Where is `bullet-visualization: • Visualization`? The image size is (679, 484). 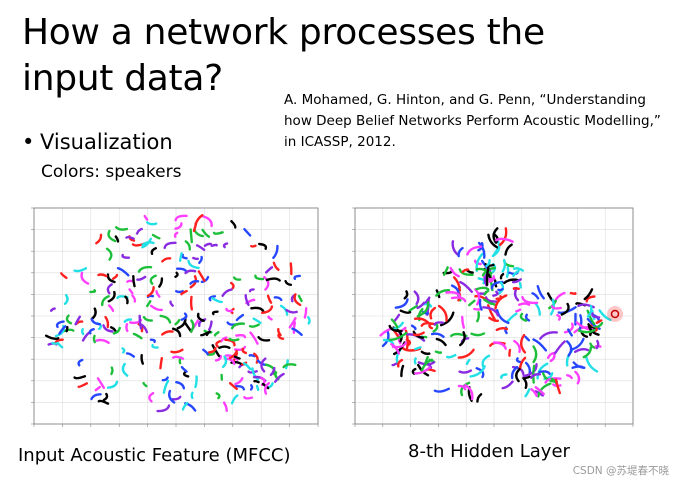 bullet-visualization: • Visualization is located at coordinates (97, 142).